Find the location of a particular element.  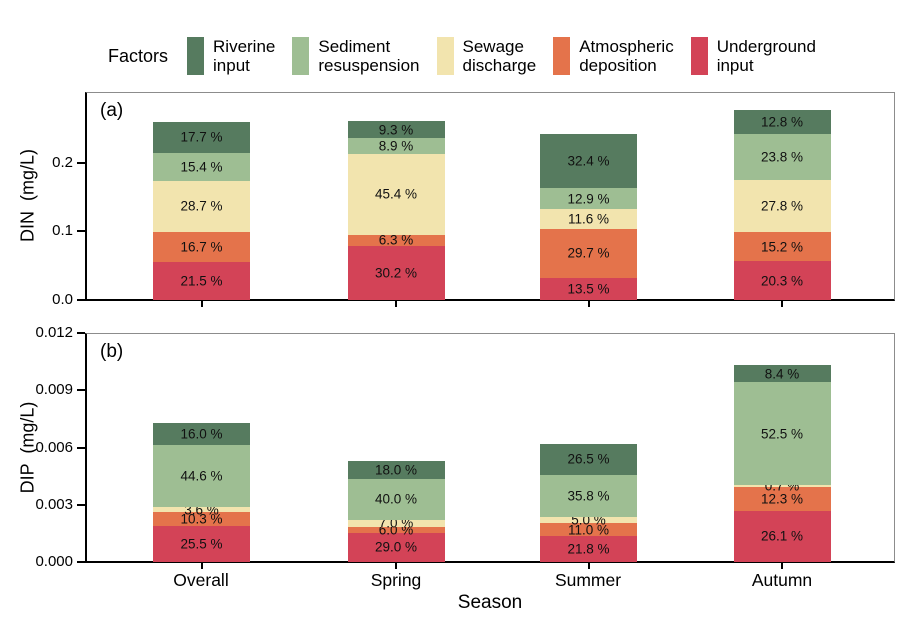

bar-segment-label: 45.4 % is located at coordinates (396, 194).